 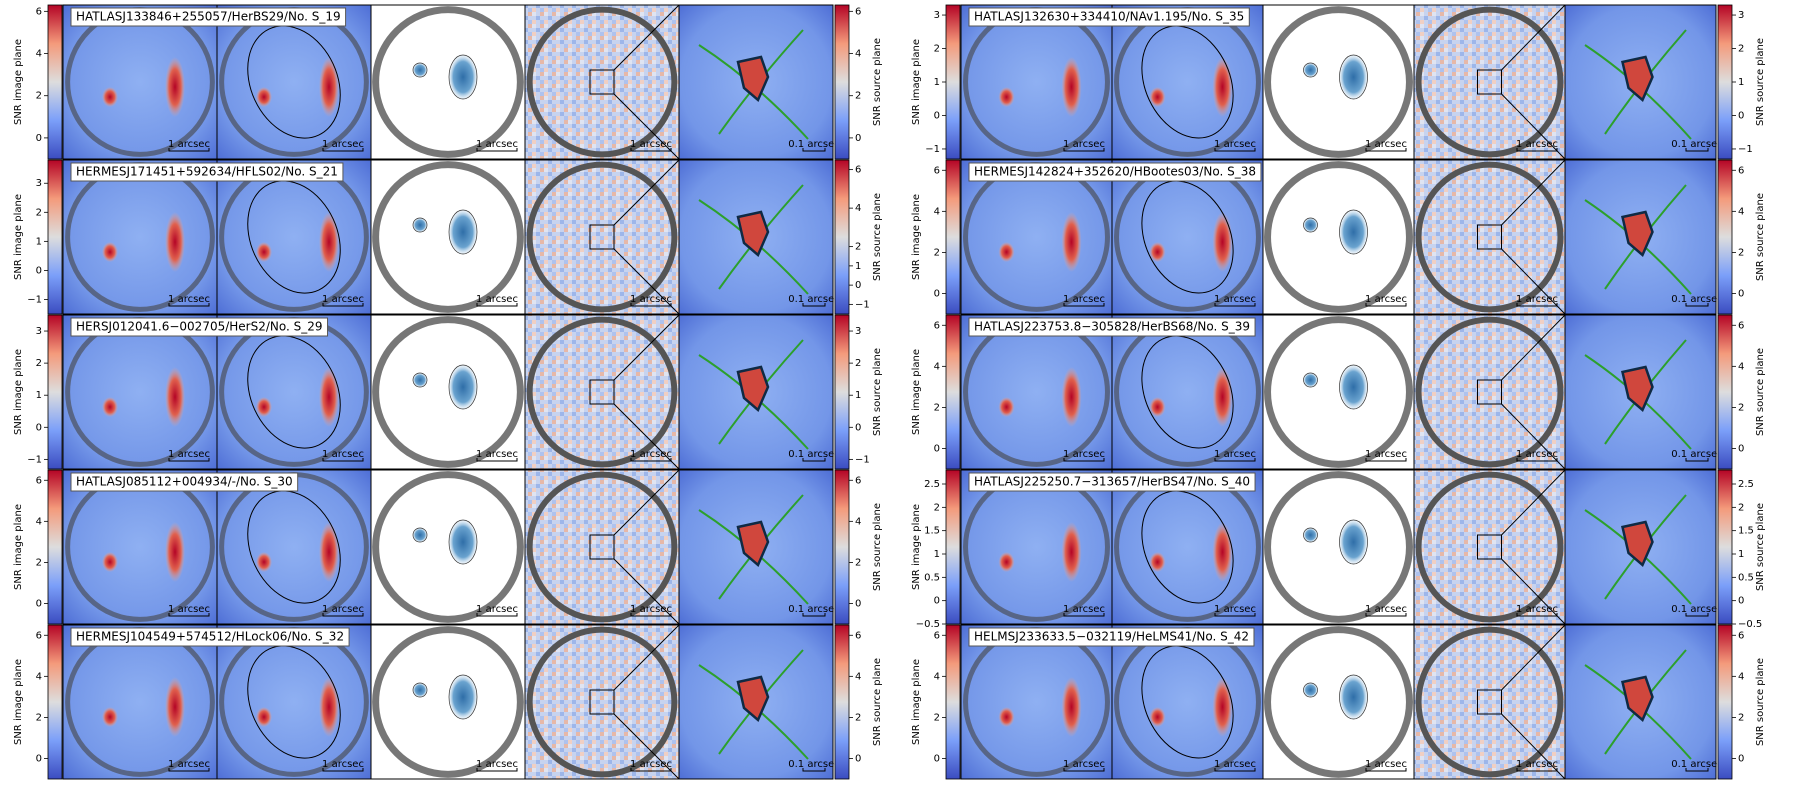 What do you see at coordinates (1741, 15) in the screenshot?
I see `colorbar-tick-label: 3` at bounding box center [1741, 15].